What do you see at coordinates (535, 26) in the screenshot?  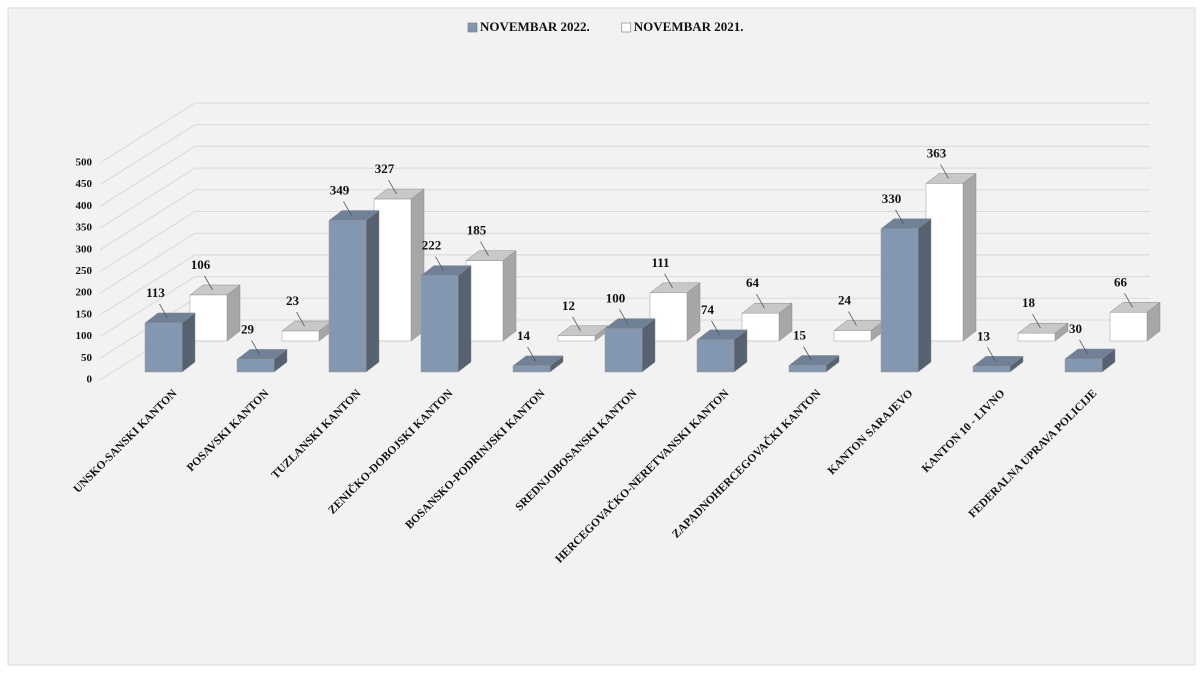 I see `legend-label: NOVEMBAR 2022.` at bounding box center [535, 26].